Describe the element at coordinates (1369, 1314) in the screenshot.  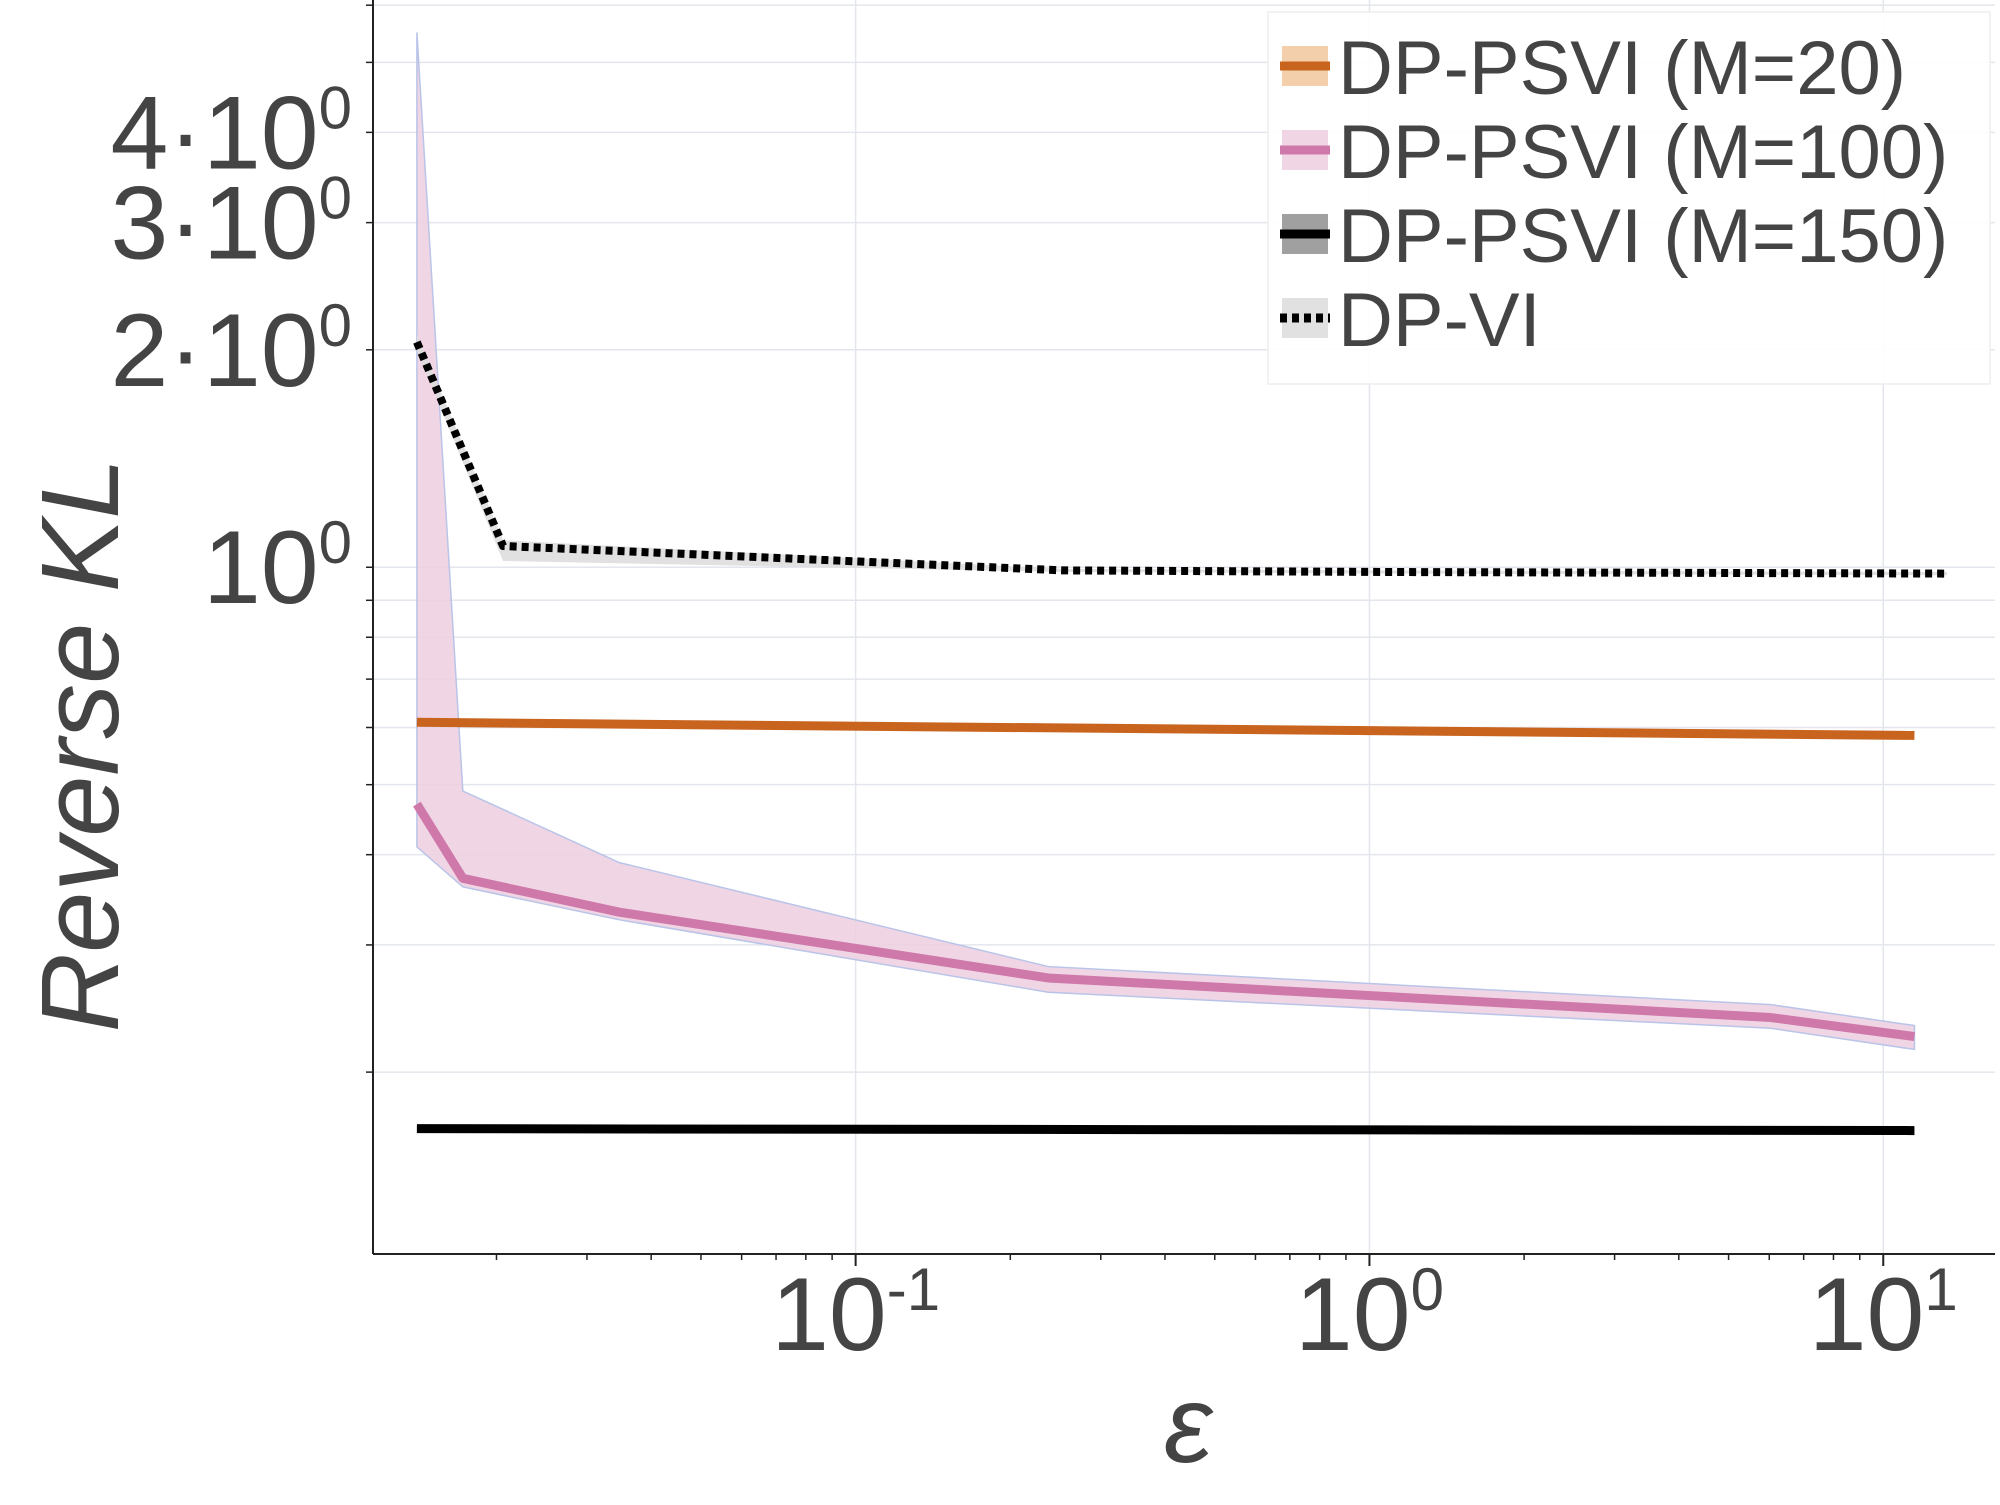
I see `x-tick-label: 10⁰` at that location.